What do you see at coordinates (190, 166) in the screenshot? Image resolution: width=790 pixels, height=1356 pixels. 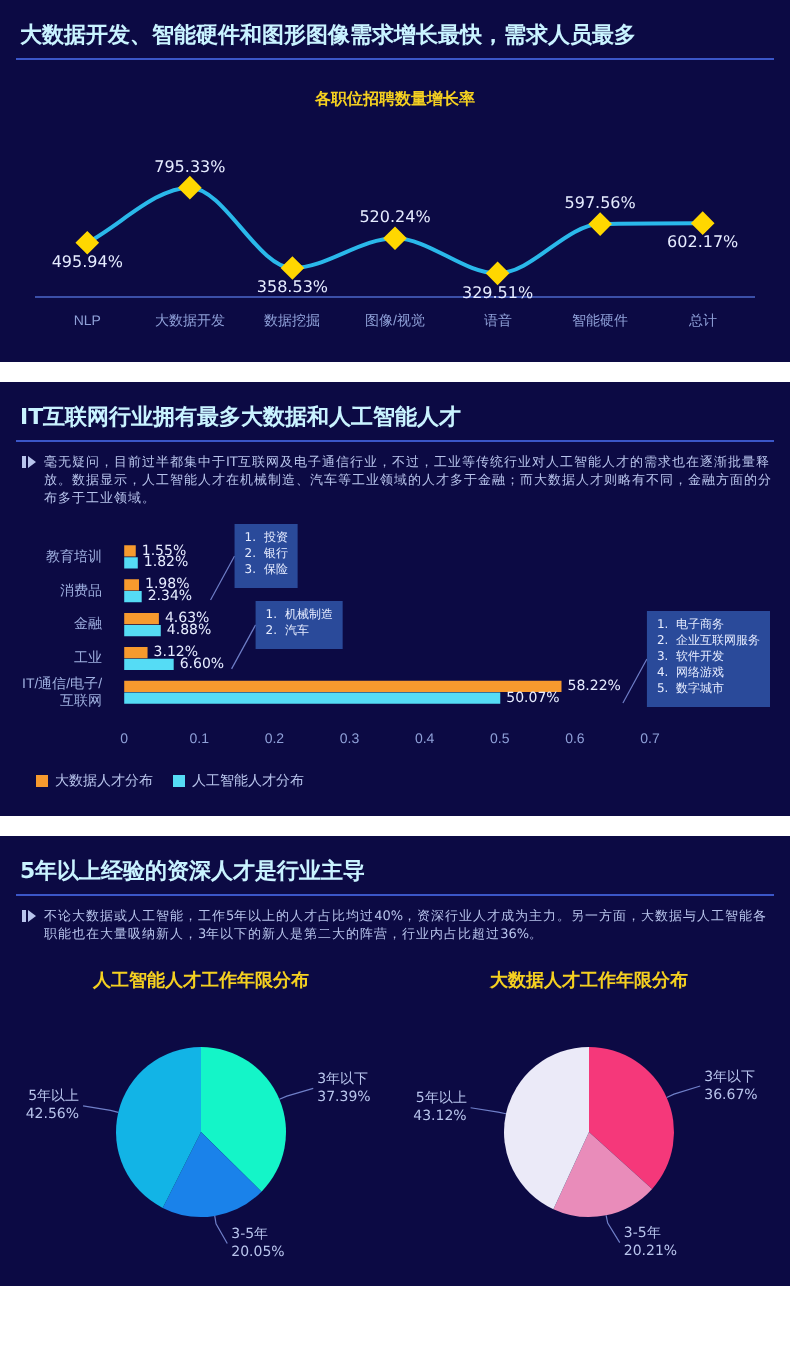 I see `data-label: 795.33%` at bounding box center [190, 166].